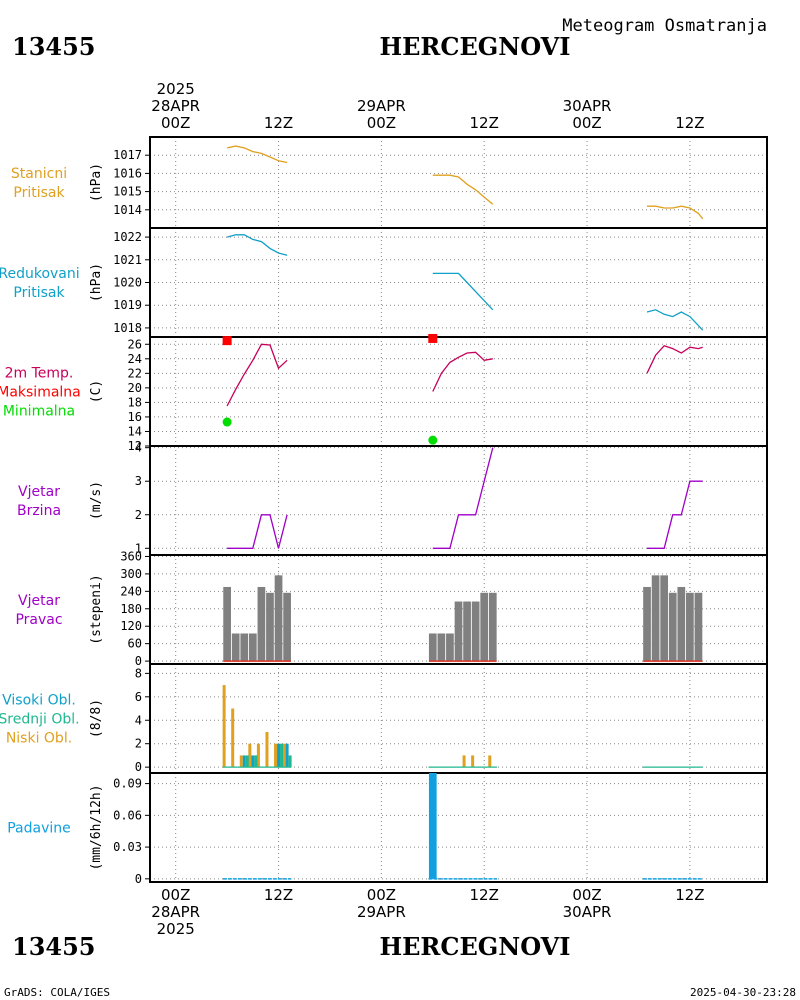 The height and width of the screenshot is (1000, 800). Describe the element at coordinates (135, 359) in the screenshot. I see `y-tick-label: 24` at that location.